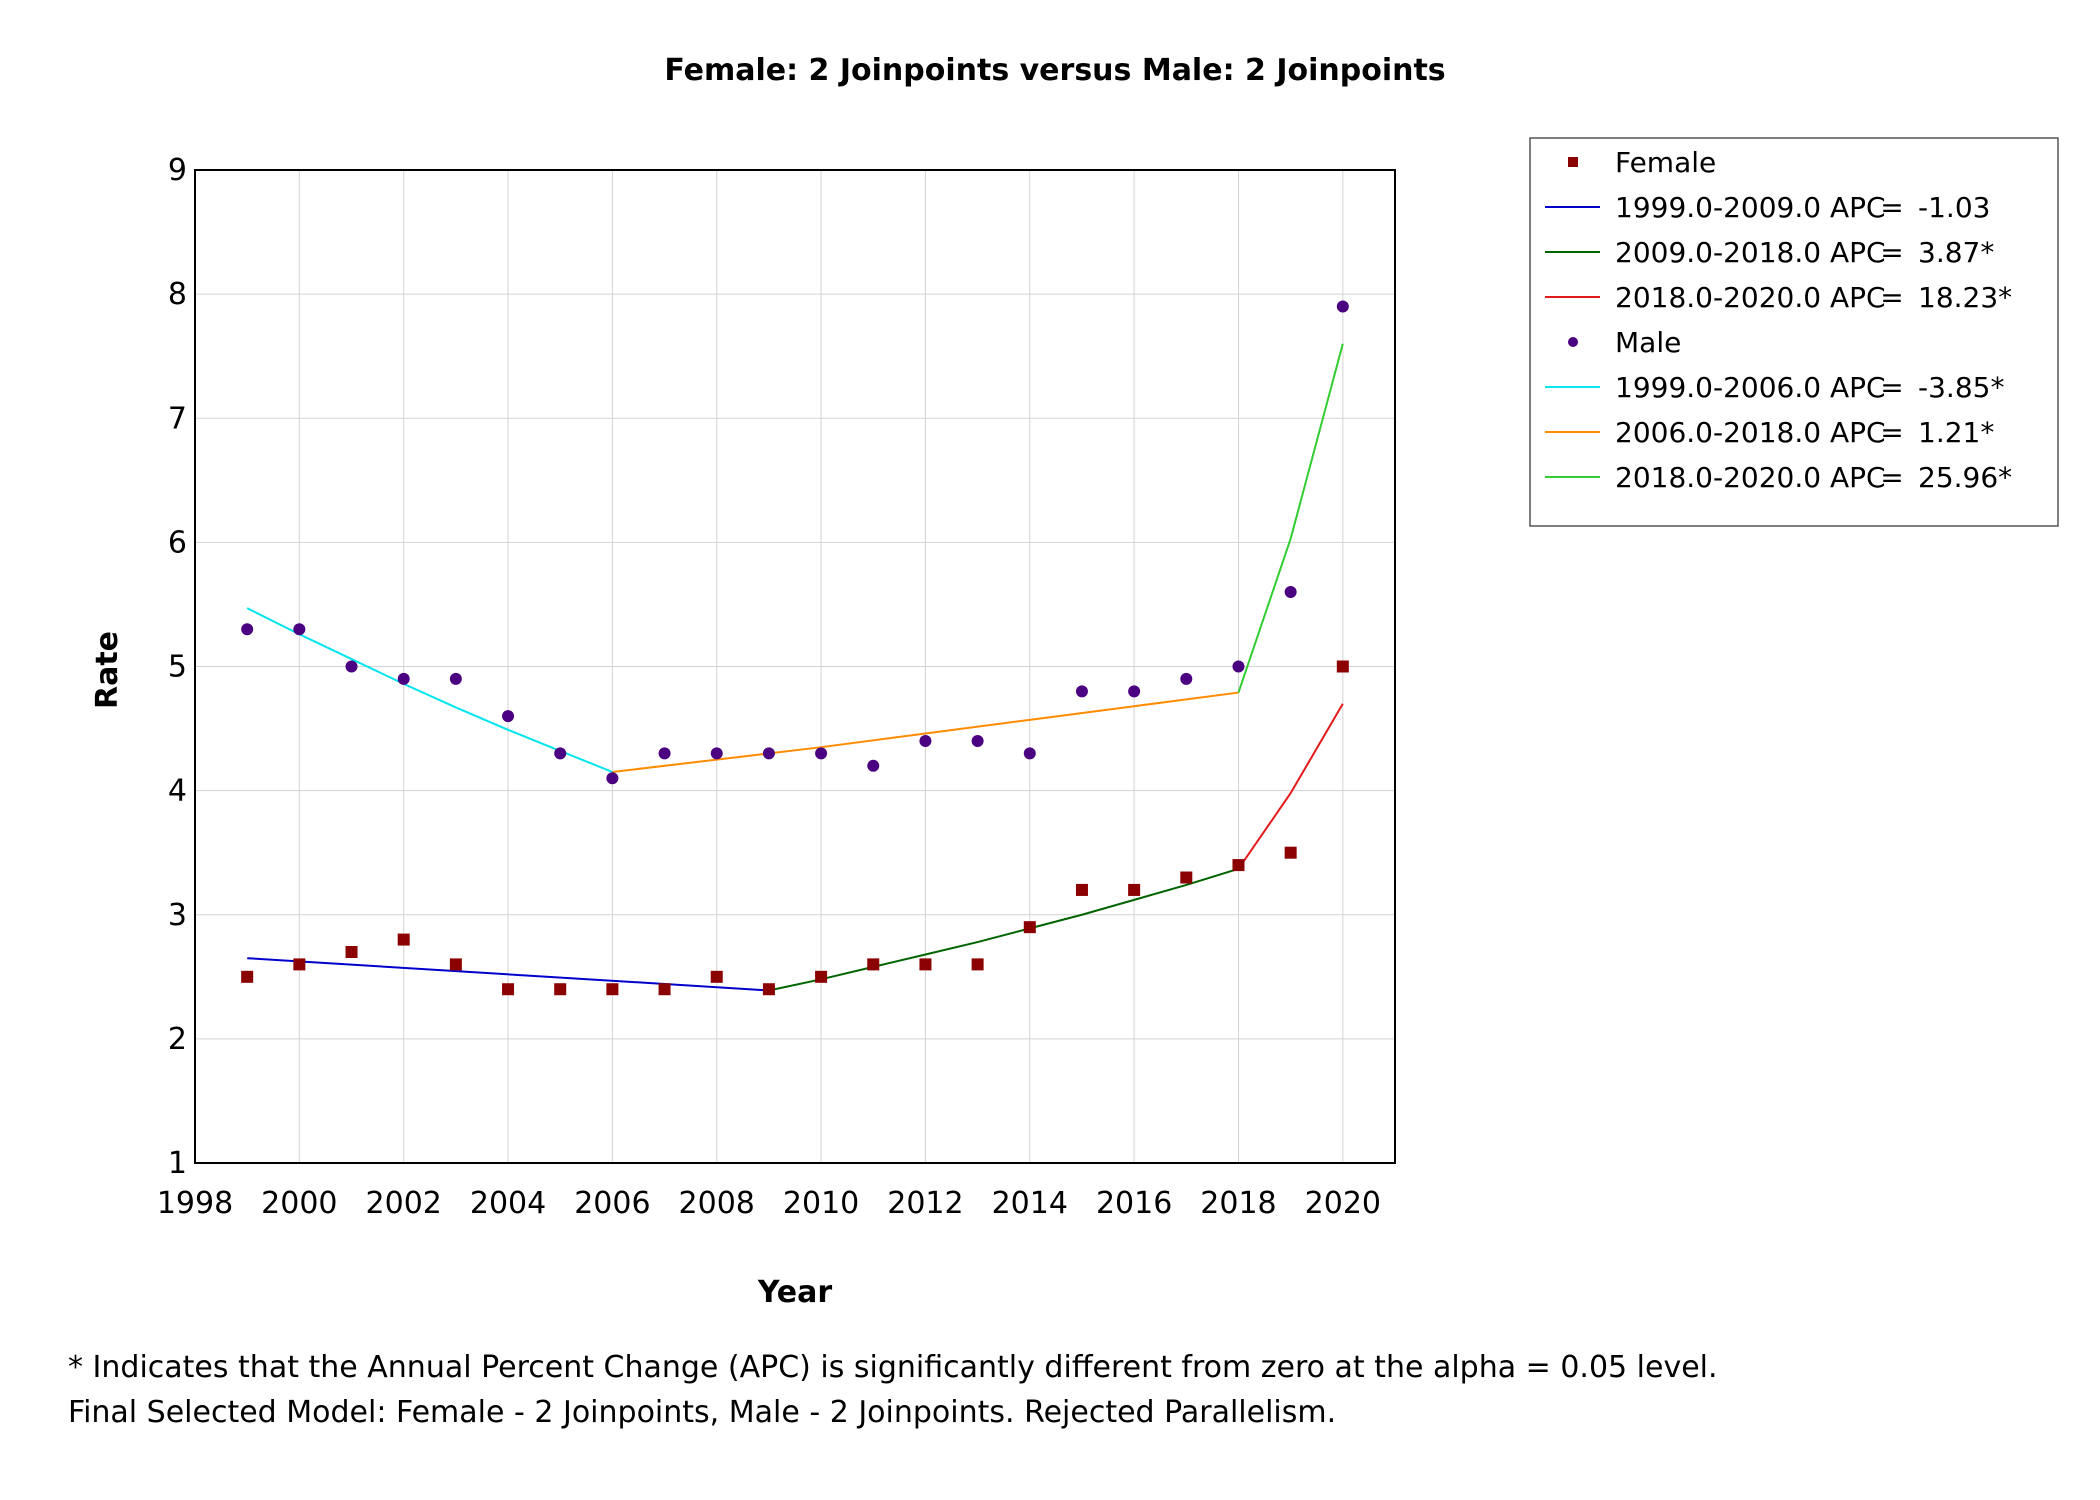  I want to click on y-tick-label: 9, so click(177, 170).